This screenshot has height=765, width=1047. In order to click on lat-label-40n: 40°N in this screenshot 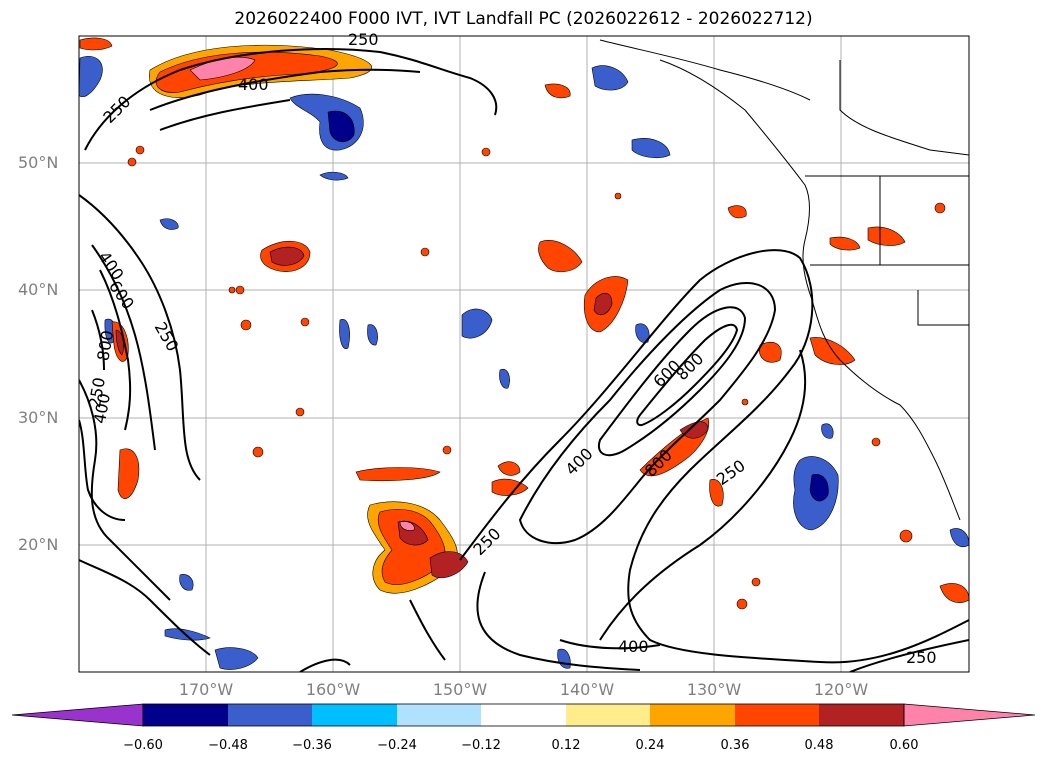, I will do `click(38, 289)`.